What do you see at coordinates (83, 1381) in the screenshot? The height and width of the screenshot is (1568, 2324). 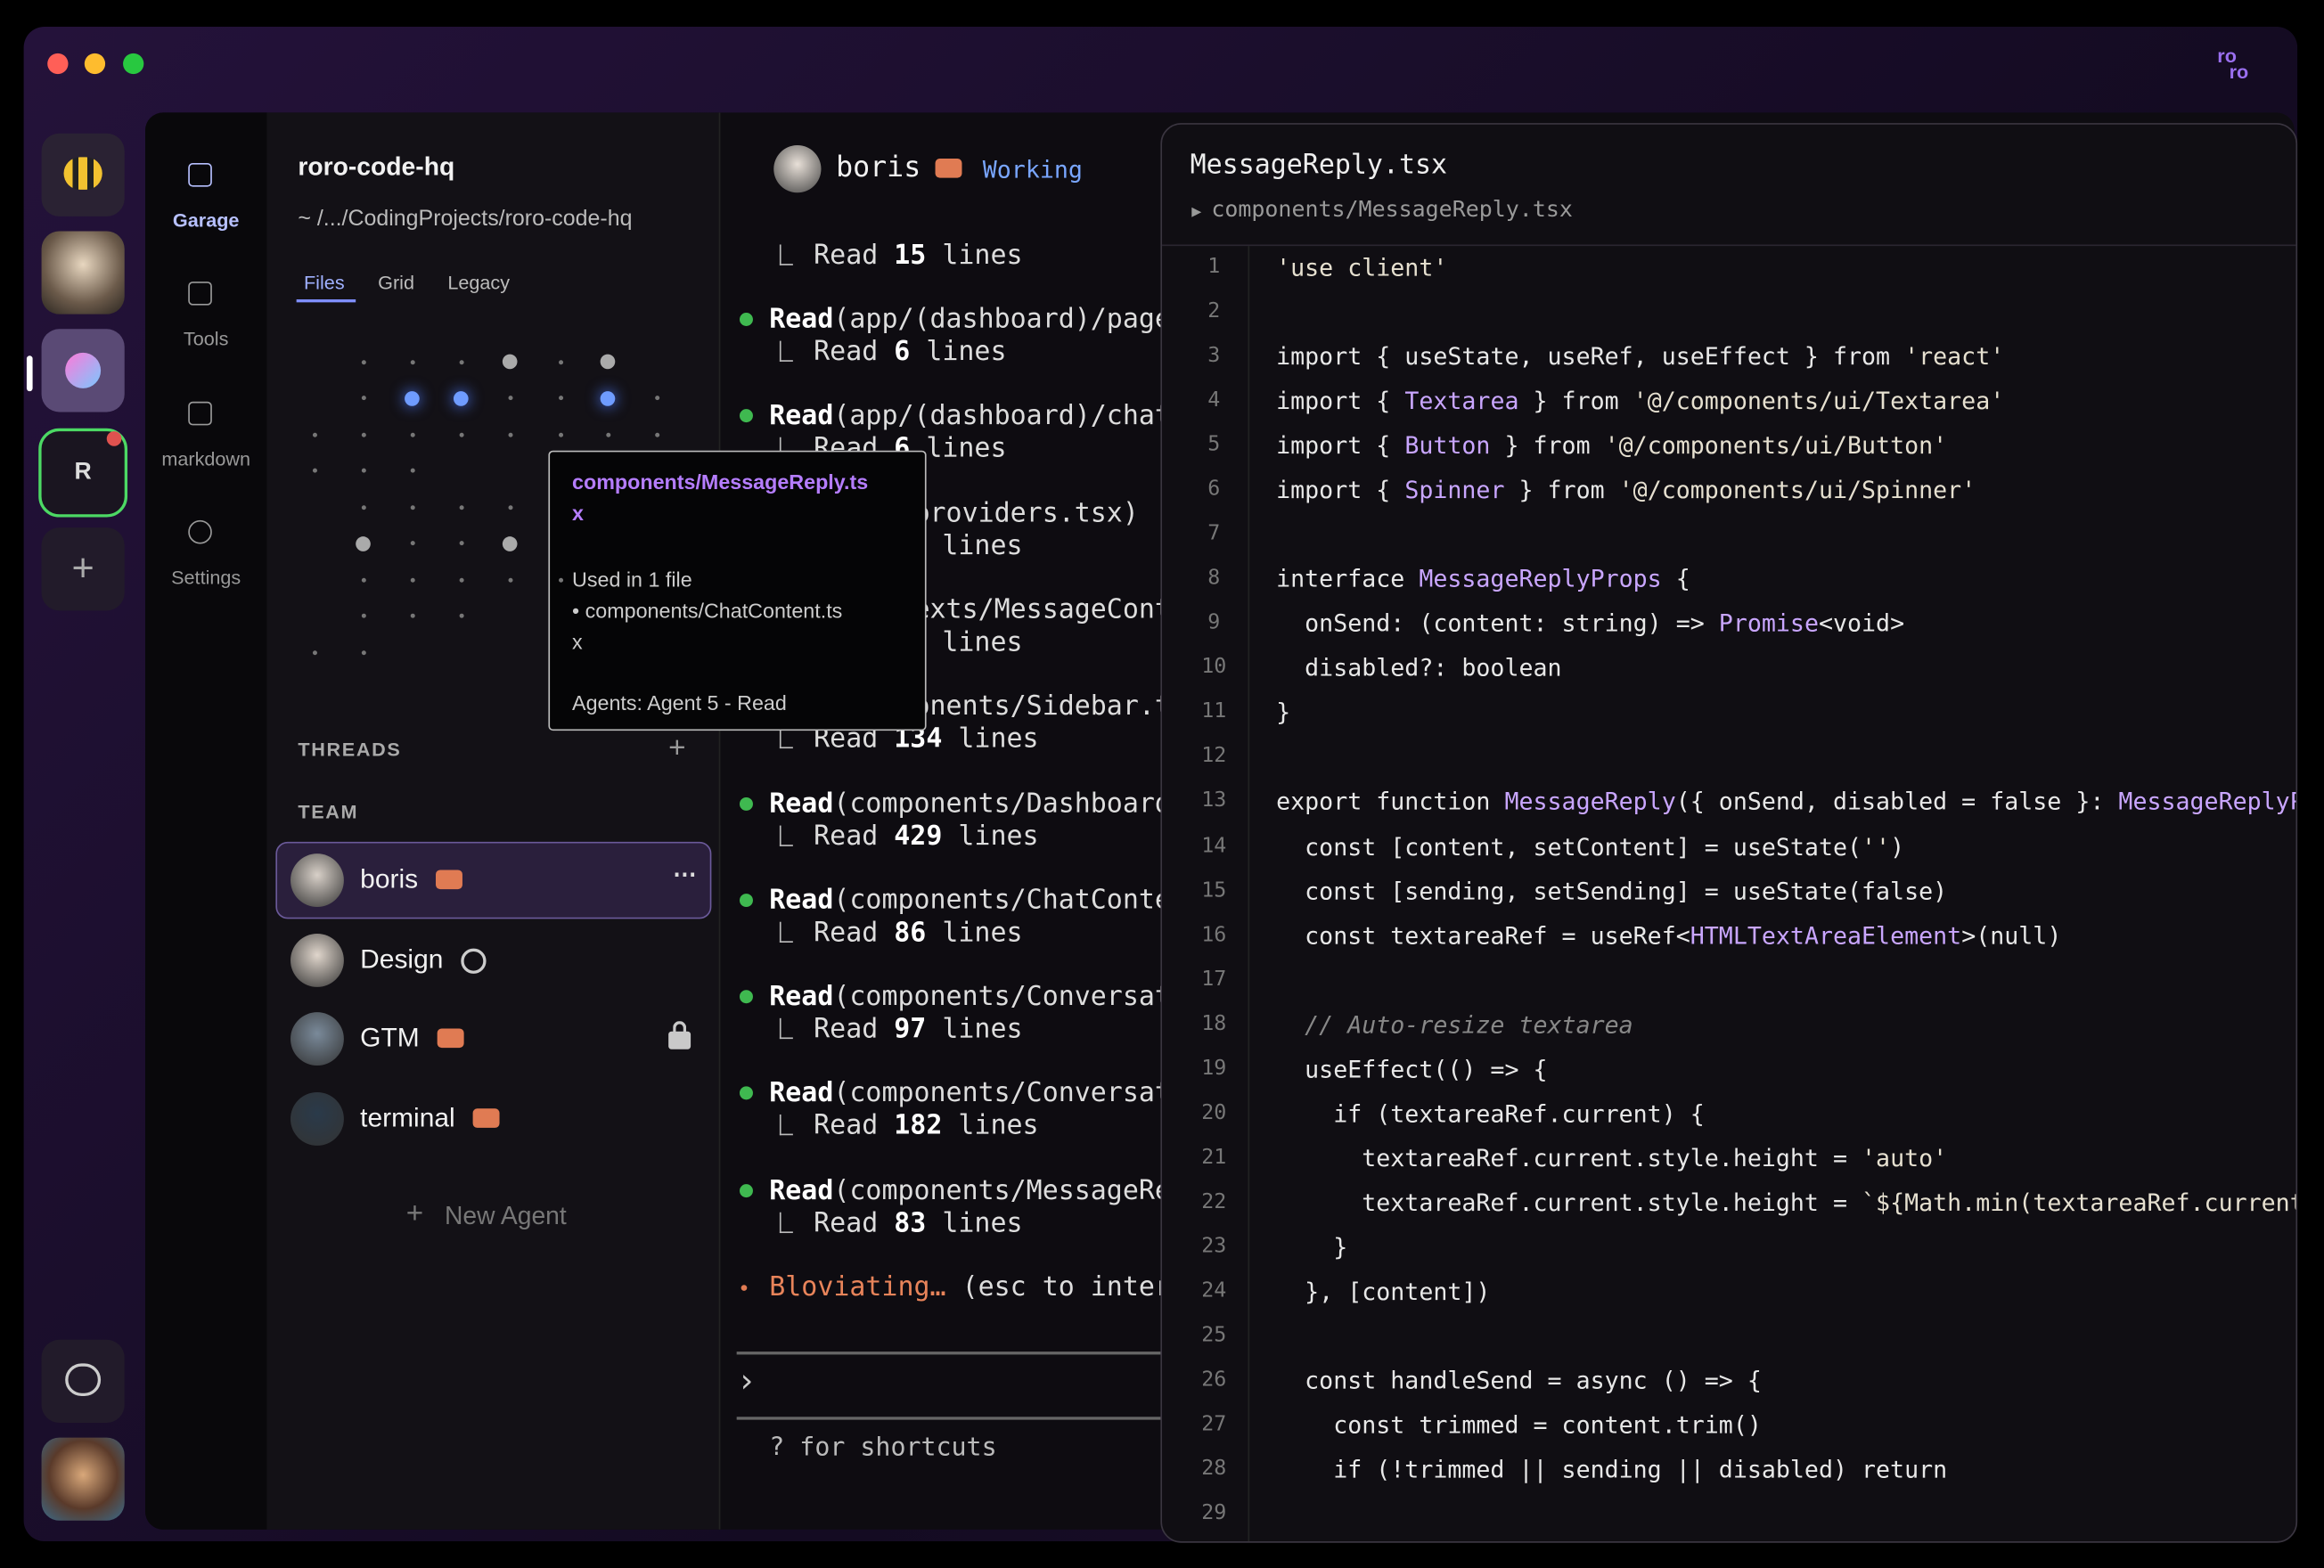 I see `chat-button` at bounding box center [83, 1381].